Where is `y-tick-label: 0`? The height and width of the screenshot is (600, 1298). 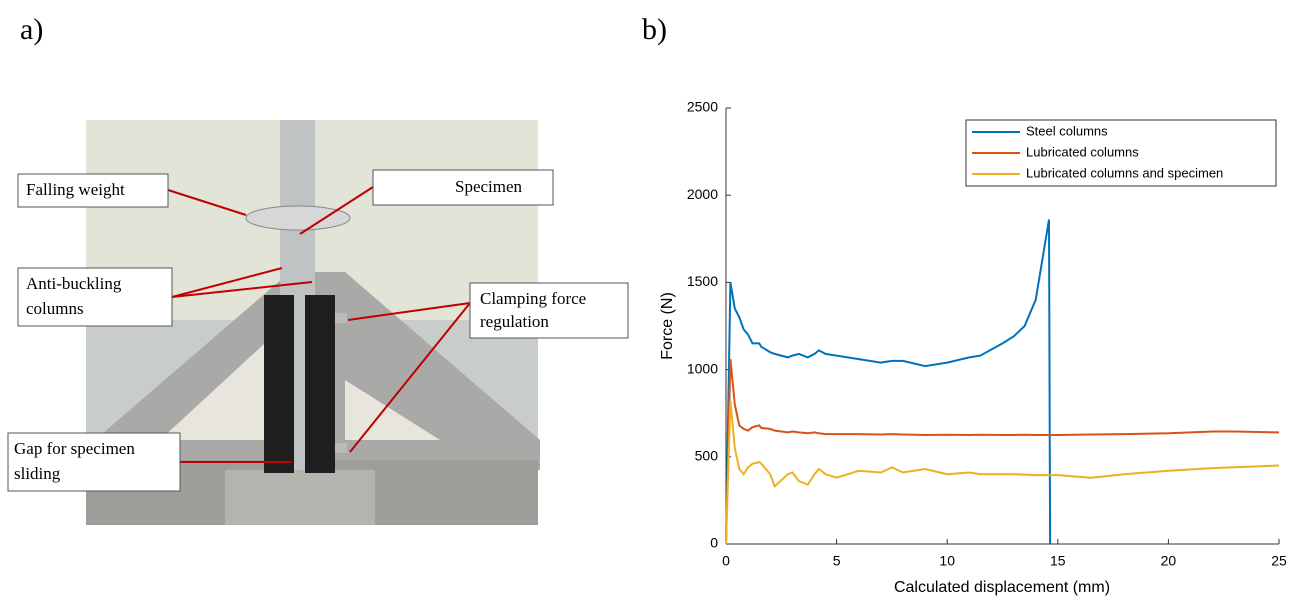
y-tick-label: 0 is located at coordinates (714, 543).